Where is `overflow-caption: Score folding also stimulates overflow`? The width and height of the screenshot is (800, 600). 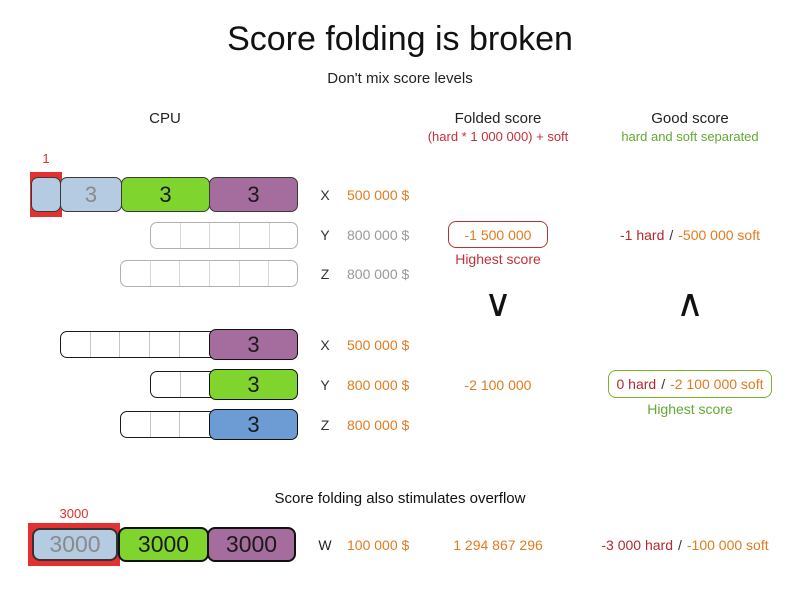
overflow-caption: Score folding also stimulates overflow is located at coordinates (400, 498).